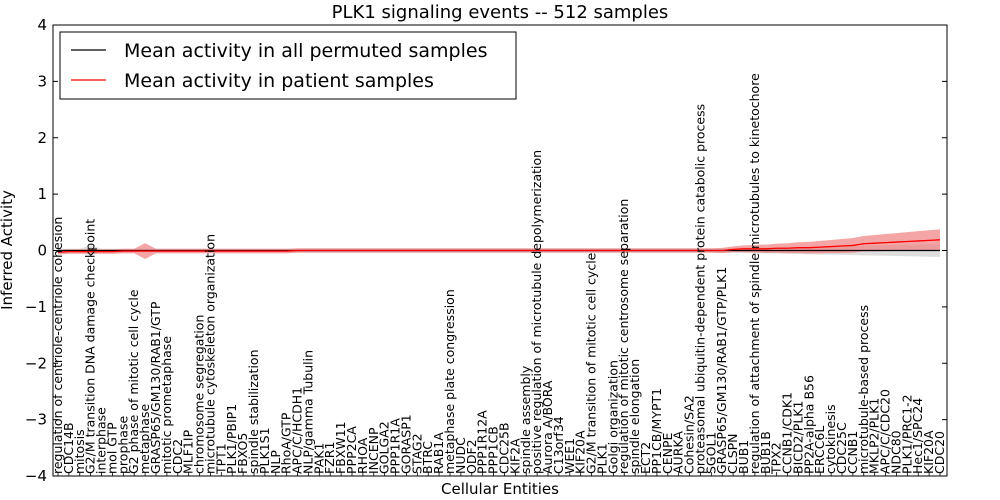 The width and height of the screenshot is (1000, 500). Describe the element at coordinates (601, 458) in the screenshot. I see `x-category-label: PLK1` at that location.